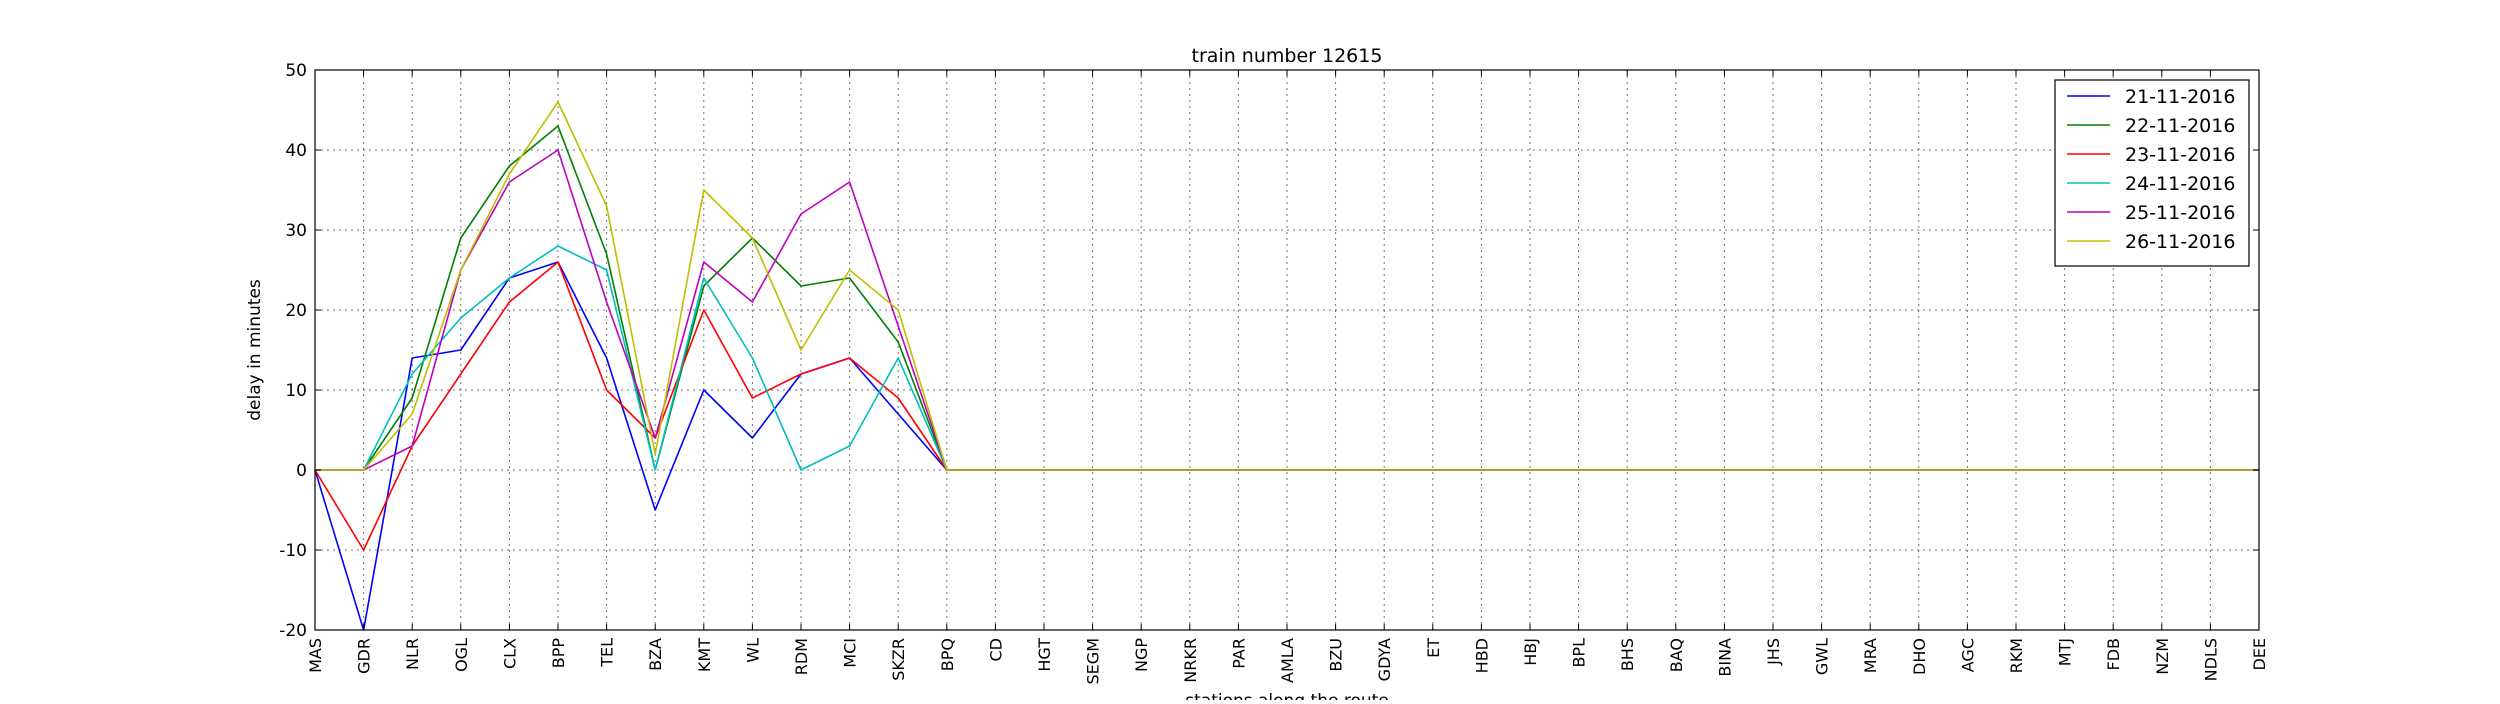 This screenshot has width=2500, height=704. What do you see at coordinates (412, 654) in the screenshot?
I see `x-tick-label: NLR` at bounding box center [412, 654].